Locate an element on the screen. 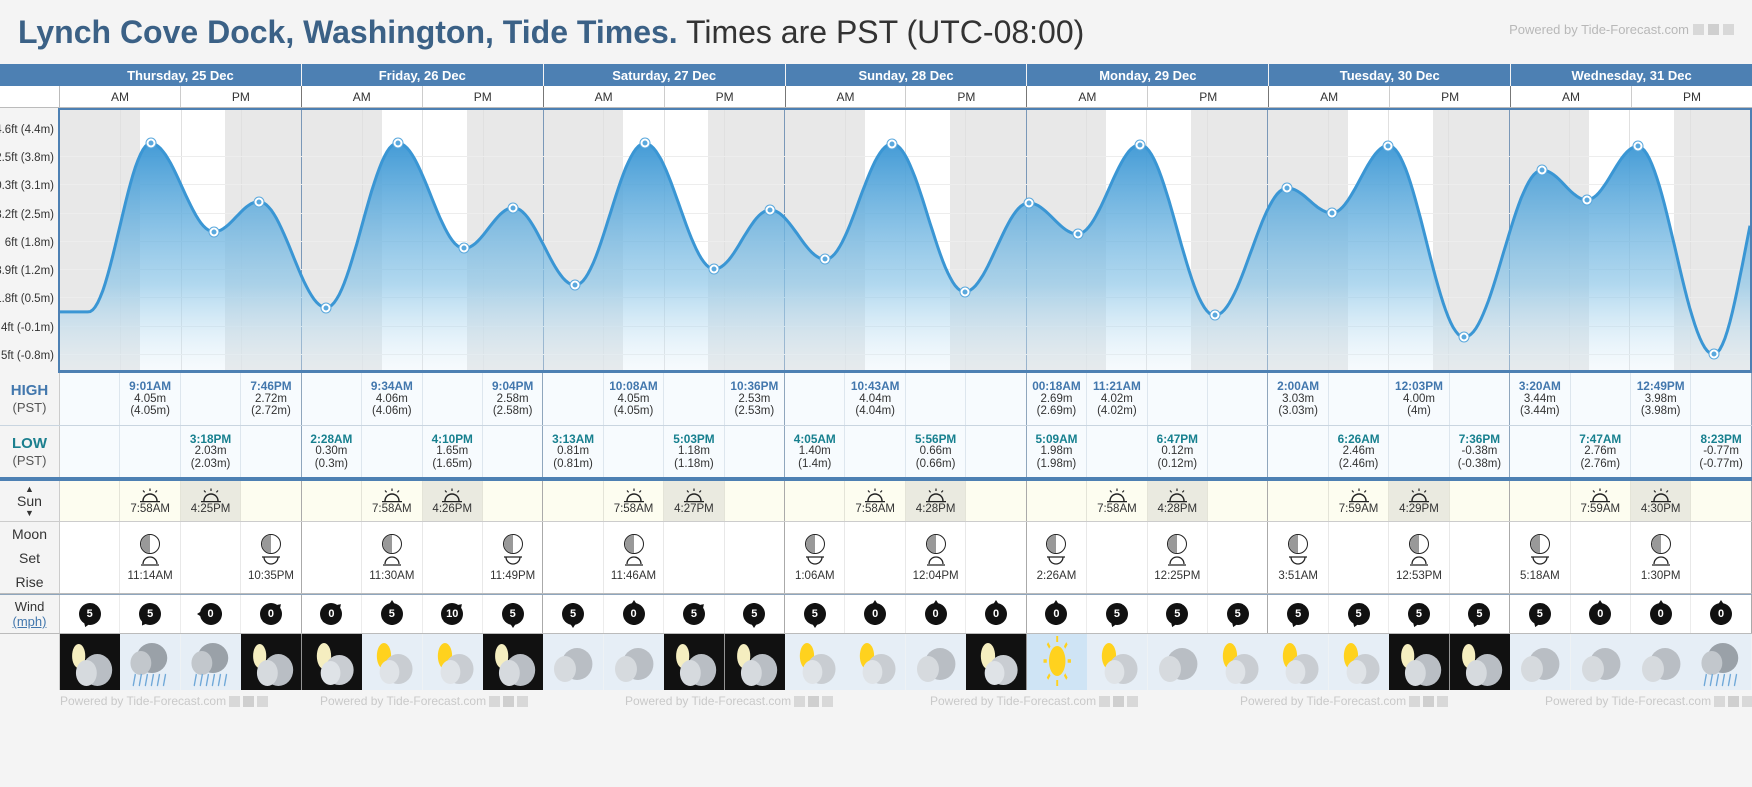 Image resolution: width=1752 pixels, height=787 pixels. moon-cell: 11:14AM is located at coordinates (150, 557).